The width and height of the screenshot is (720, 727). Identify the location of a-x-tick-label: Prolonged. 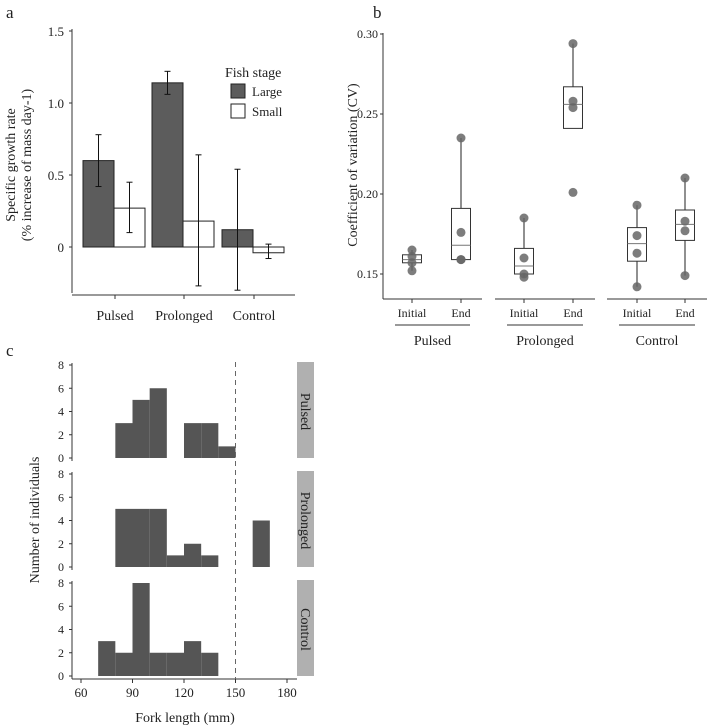
(184, 316).